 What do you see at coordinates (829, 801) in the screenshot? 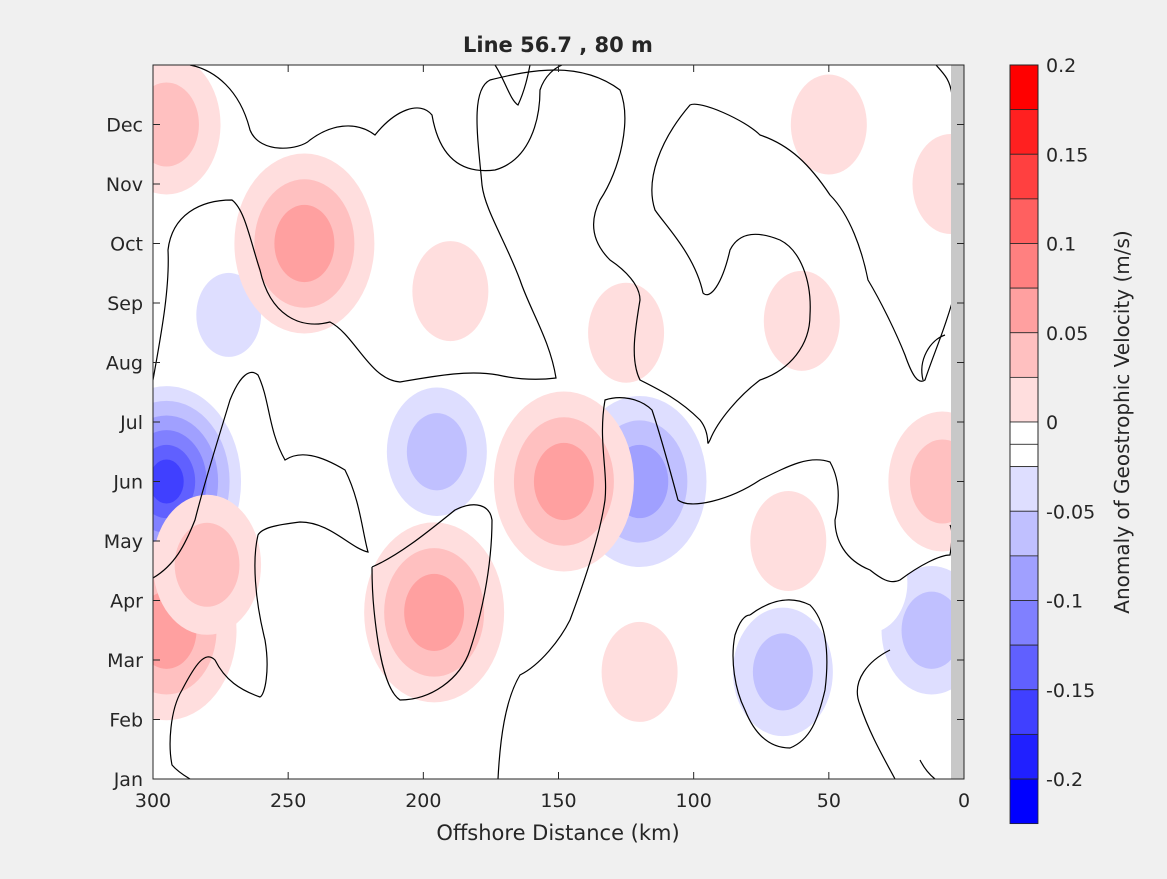
I see `x-tick-label: 50` at bounding box center [829, 801].